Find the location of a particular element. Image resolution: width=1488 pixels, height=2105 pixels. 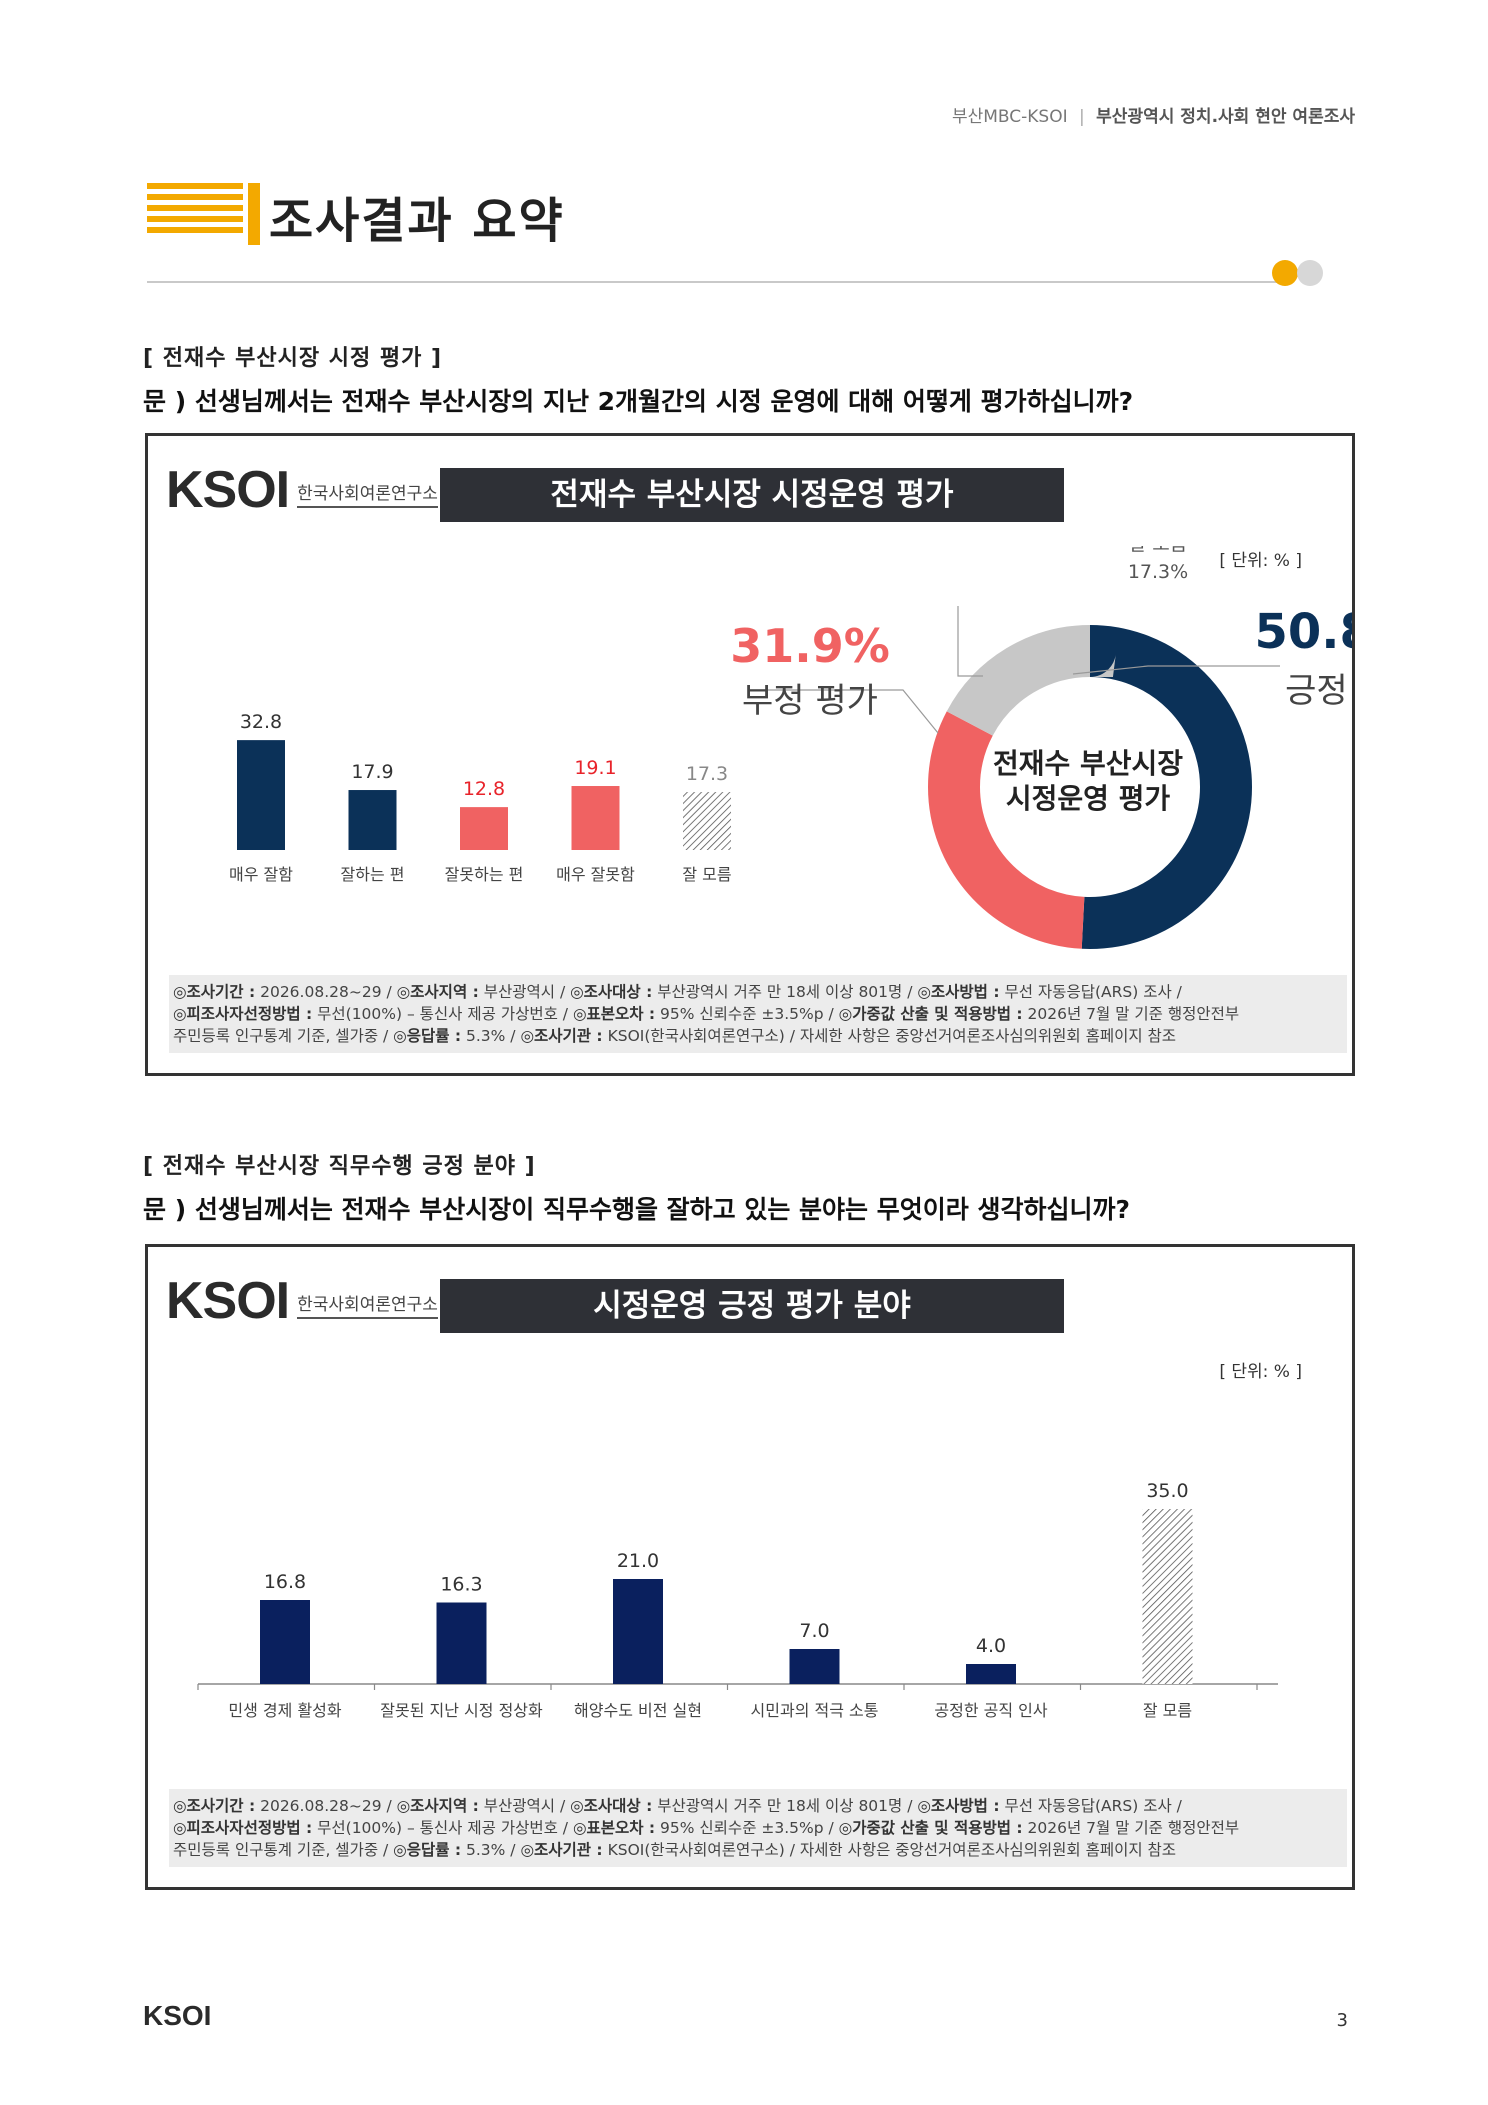

category-label: 시민과의 적극 소통 is located at coordinates (815, 1710).